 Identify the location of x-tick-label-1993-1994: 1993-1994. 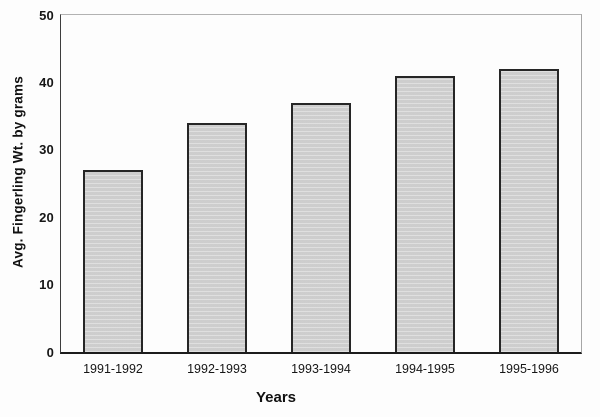
(321, 369).